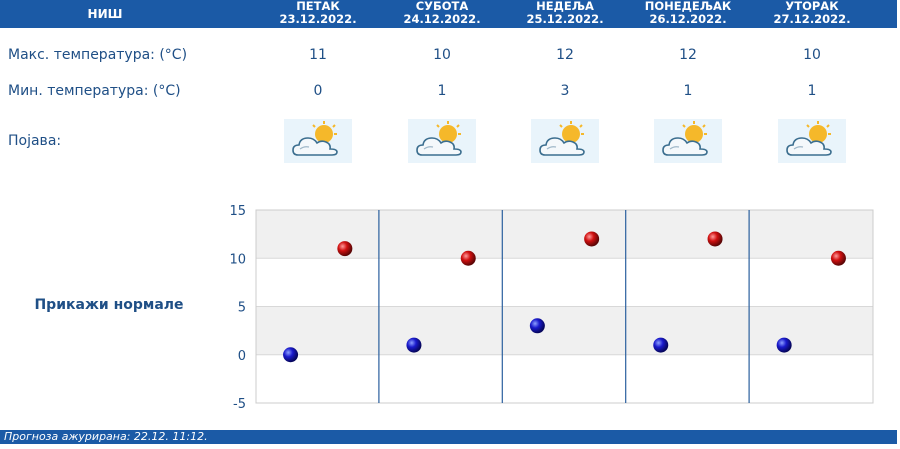 This screenshot has height=449, width=900. I want to click on y-tick-label: -5, so click(239, 404).